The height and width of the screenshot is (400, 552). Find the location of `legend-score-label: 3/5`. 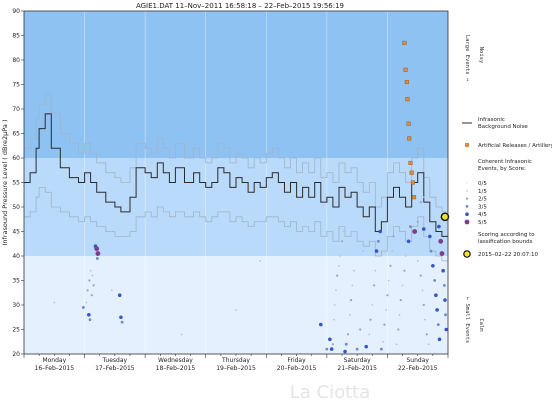

legend-score-label: 3/5 is located at coordinates (482, 207).